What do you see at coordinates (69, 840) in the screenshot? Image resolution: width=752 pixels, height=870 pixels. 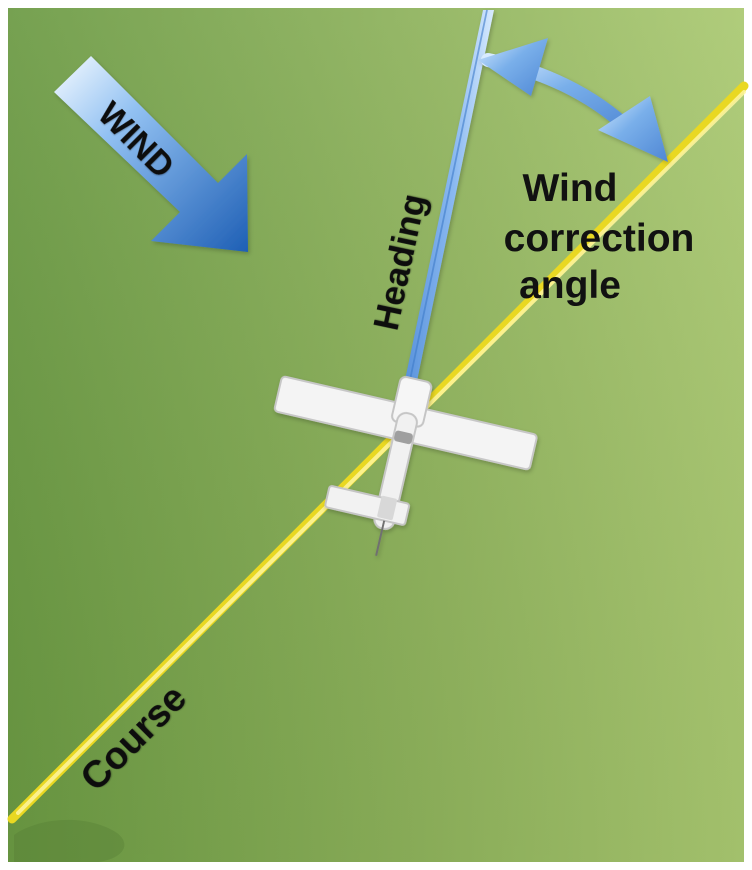 I see `bottom-left-shadow` at bounding box center [69, 840].